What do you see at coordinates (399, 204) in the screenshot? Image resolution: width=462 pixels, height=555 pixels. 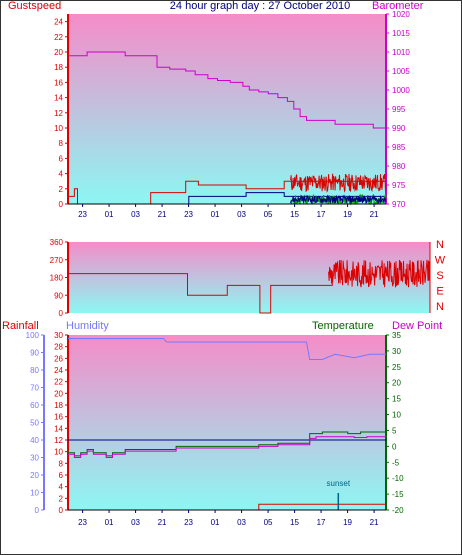 I see `right-axis-tick-label: 970` at bounding box center [399, 204].